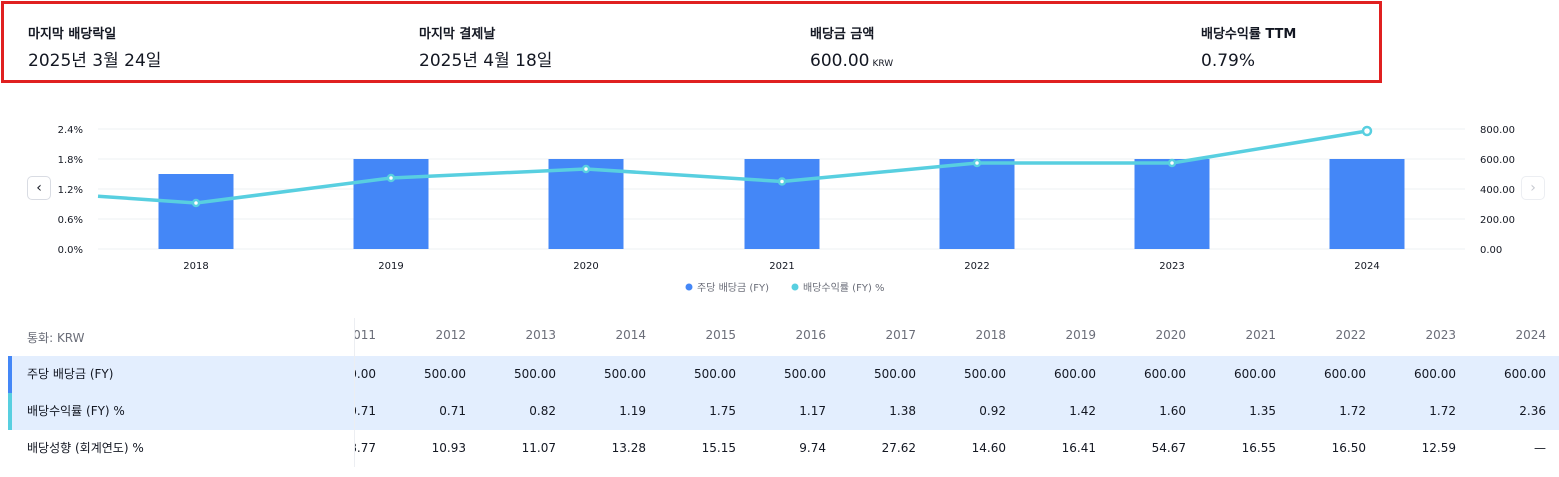 This screenshot has width=1559, height=477. What do you see at coordinates (70, 374) in the screenshot?
I see `row-label: 주당 배당금 (FY)` at bounding box center [70, 374].